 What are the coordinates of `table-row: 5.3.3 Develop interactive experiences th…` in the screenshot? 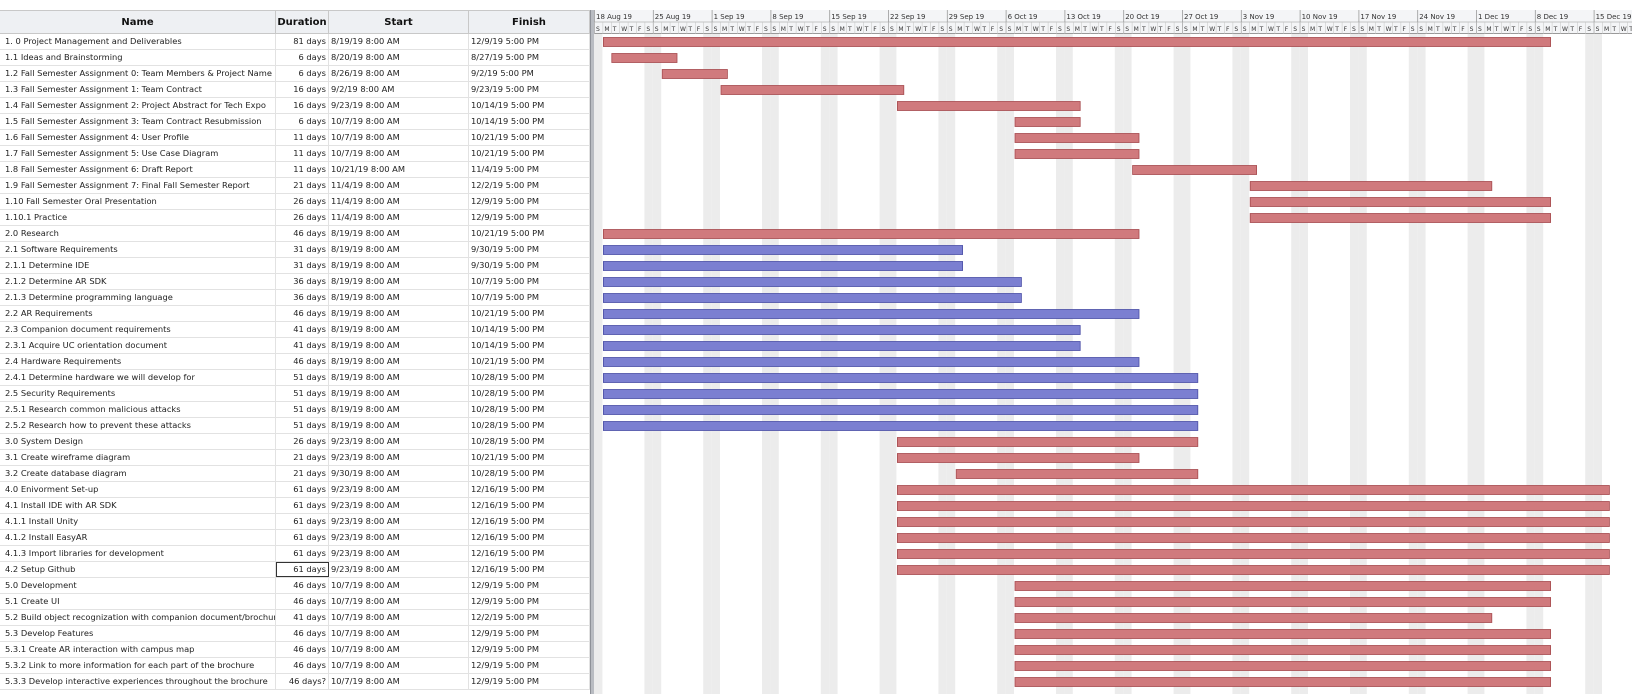 It's located at (295, 682).